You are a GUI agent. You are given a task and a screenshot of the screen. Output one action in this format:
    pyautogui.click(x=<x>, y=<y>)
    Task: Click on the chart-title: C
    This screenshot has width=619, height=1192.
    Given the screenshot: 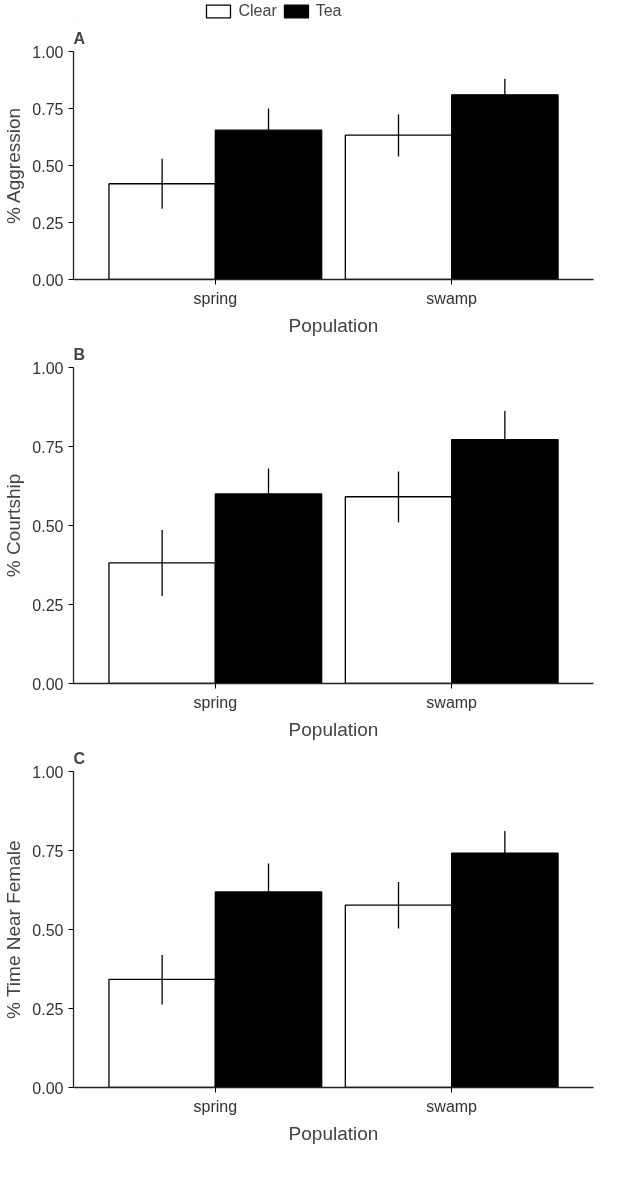 What is the action you would take?
    pyautogui.click(x=79, y=758)
    